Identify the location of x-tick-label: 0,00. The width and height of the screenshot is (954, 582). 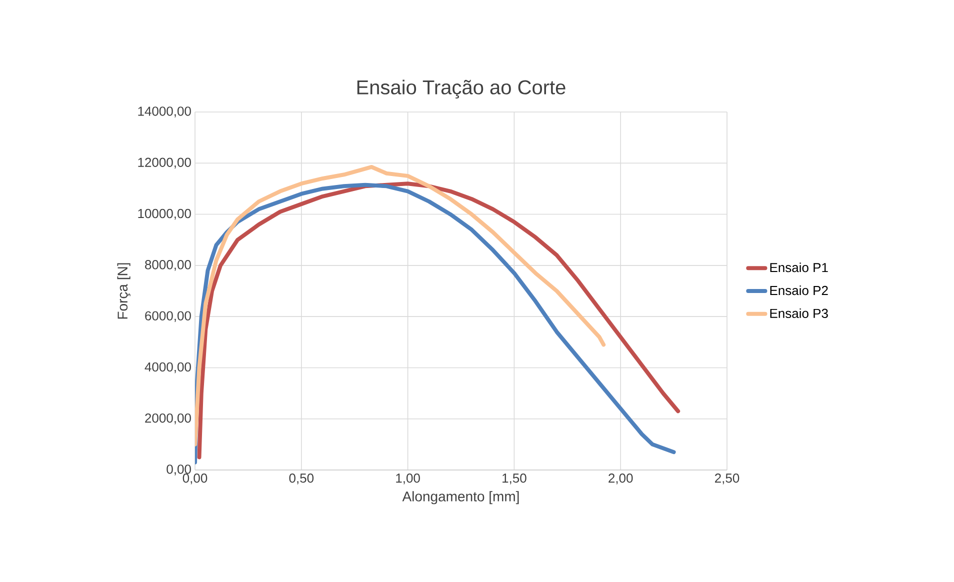
(195, 479).